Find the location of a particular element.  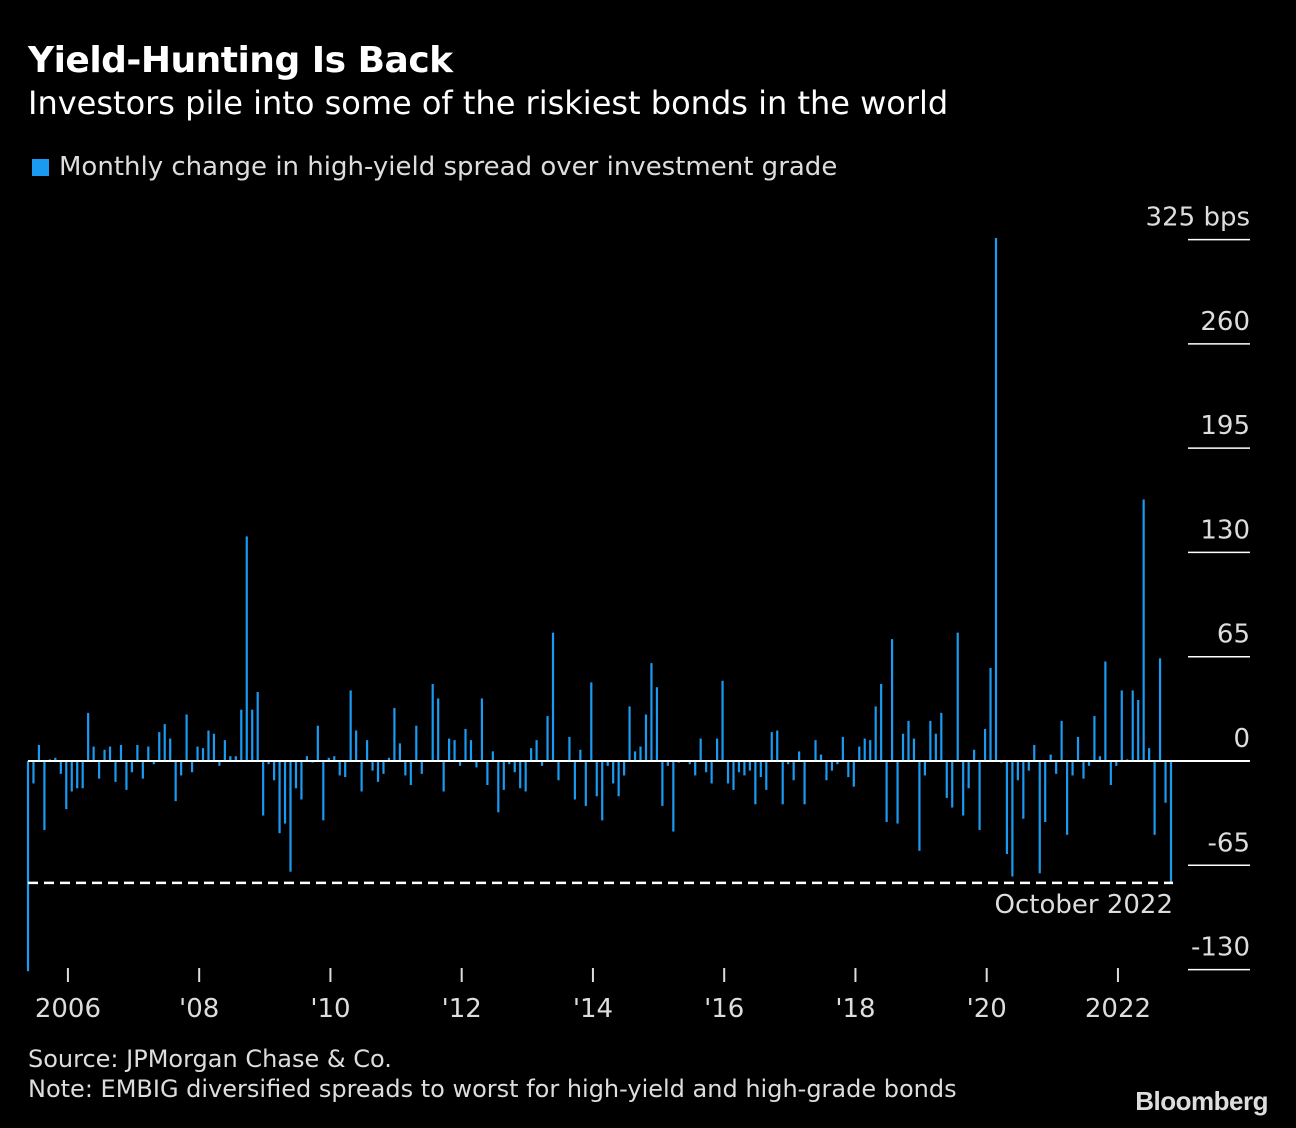

x-tick-label: '10 is located at coordinates (330, 1009).